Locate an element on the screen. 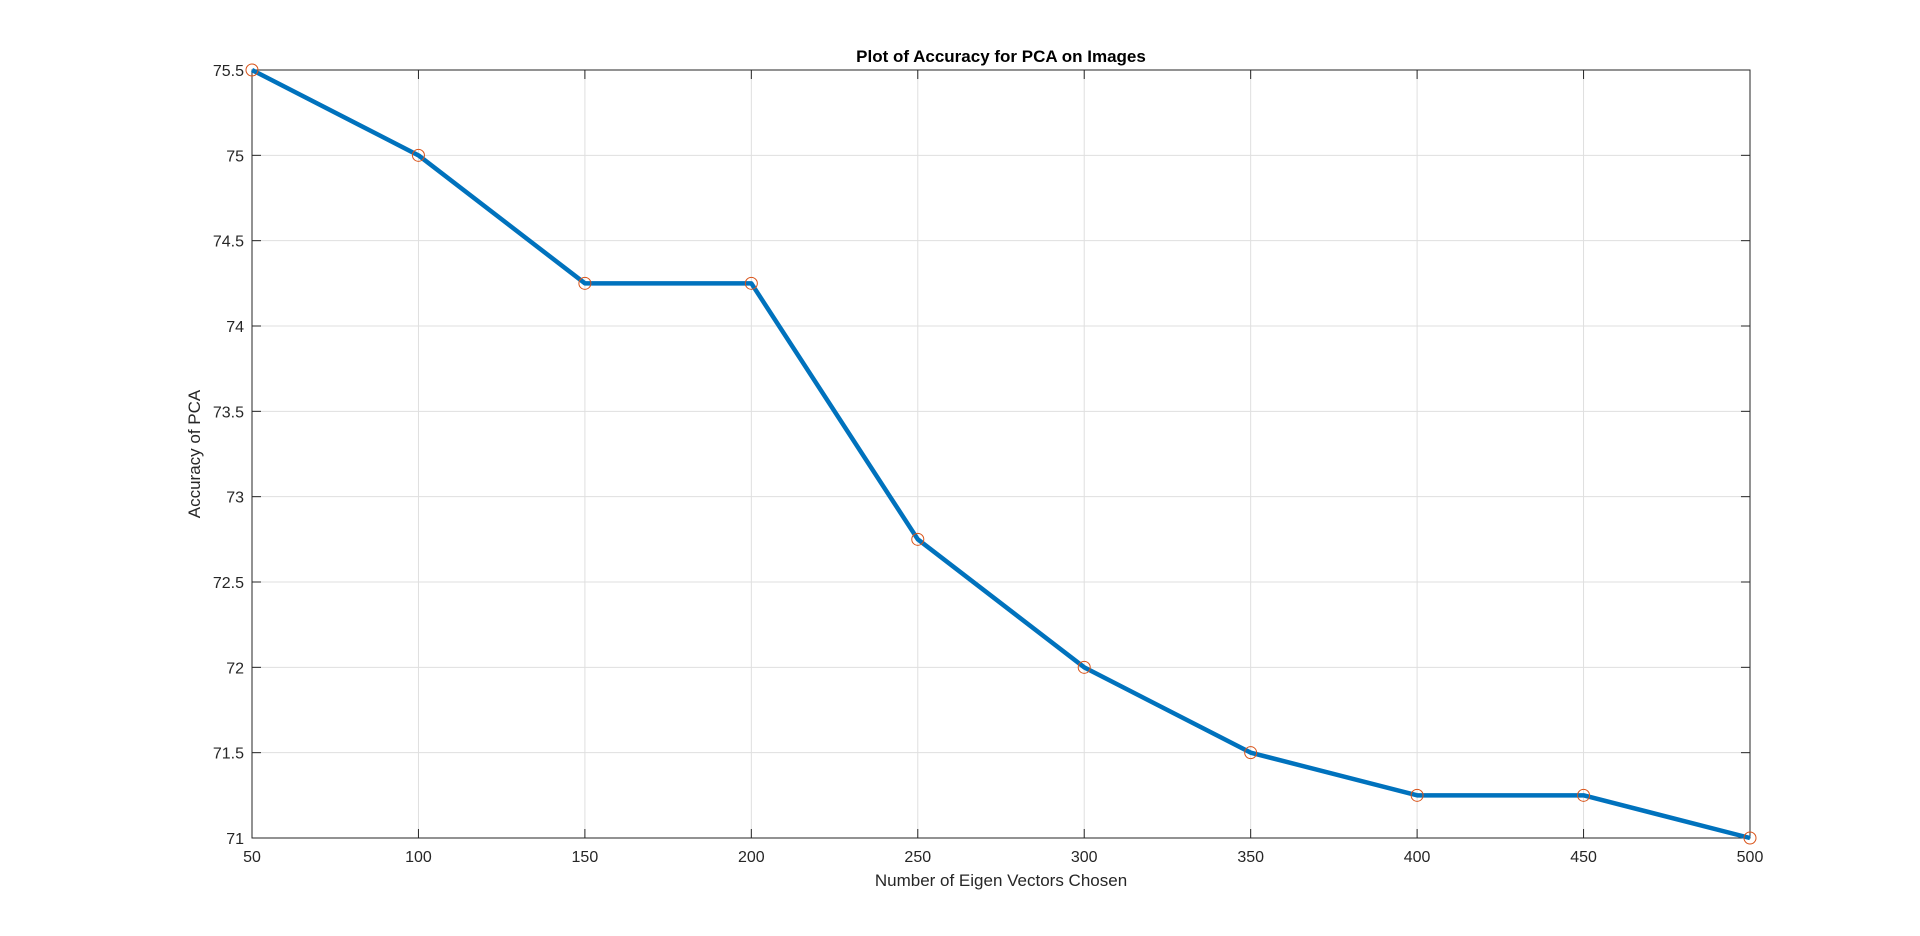 Image resolution: width=1920 pixels, height=936 pixels. x-tick-labels: 50 100 150 200 250 300 350 400 450 500 is located at coordinates (1003, 857).